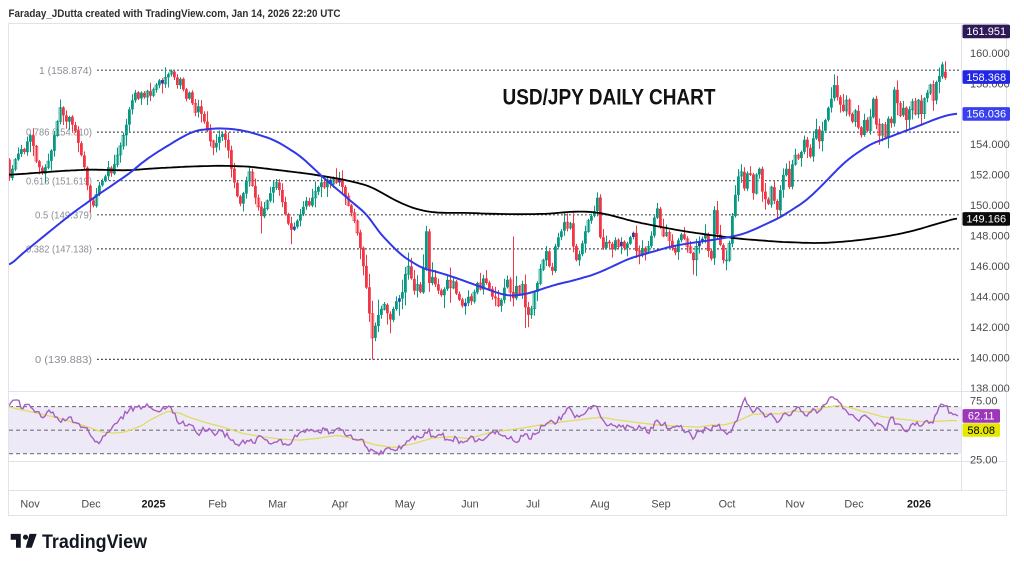 This screenshot has width=1024, height=567. What do you see at coordinates (727, 505) in the screenshot?
I see `svg-text: Oct` at bounding box center [727, 505].